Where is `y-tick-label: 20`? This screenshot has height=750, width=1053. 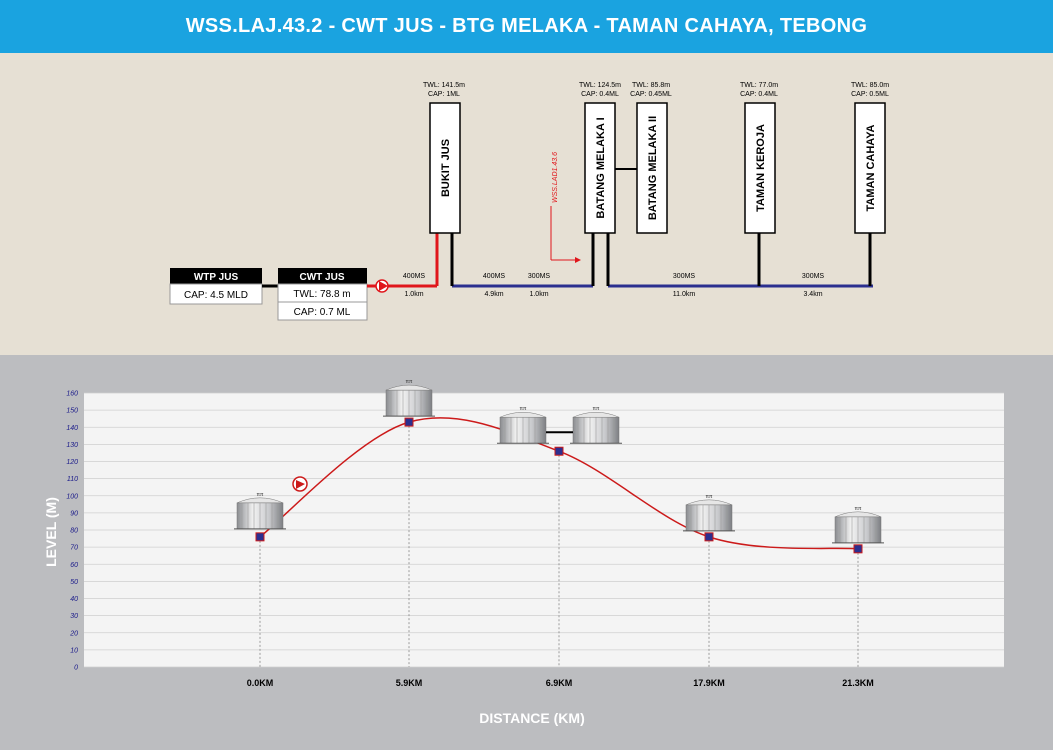 y-tick-label: 20 is located at coordinates (73, 633).